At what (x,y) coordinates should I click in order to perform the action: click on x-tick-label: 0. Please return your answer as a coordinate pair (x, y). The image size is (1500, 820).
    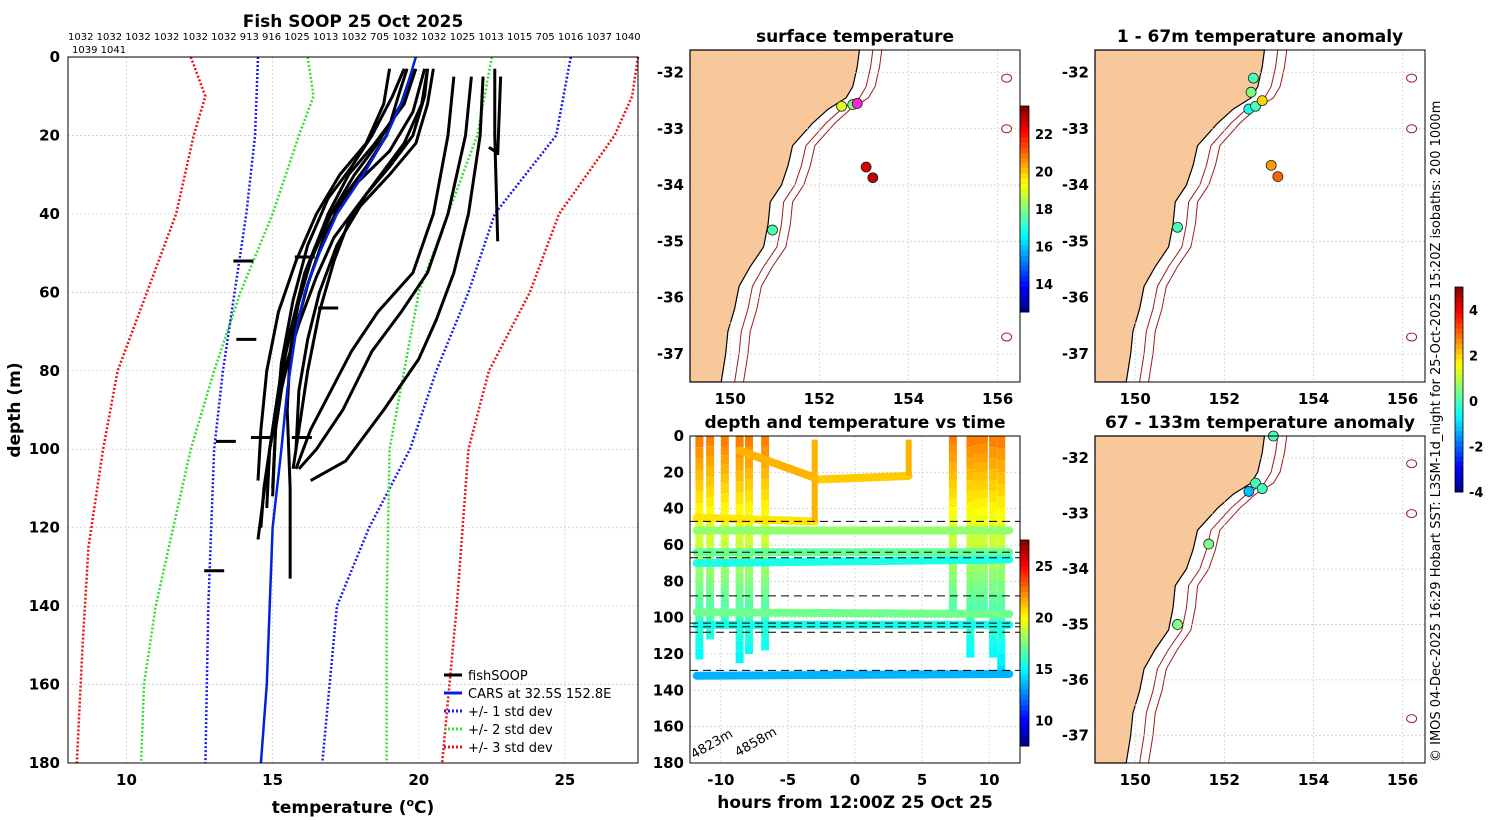
    Looking at the image, I should click on (855, 780).